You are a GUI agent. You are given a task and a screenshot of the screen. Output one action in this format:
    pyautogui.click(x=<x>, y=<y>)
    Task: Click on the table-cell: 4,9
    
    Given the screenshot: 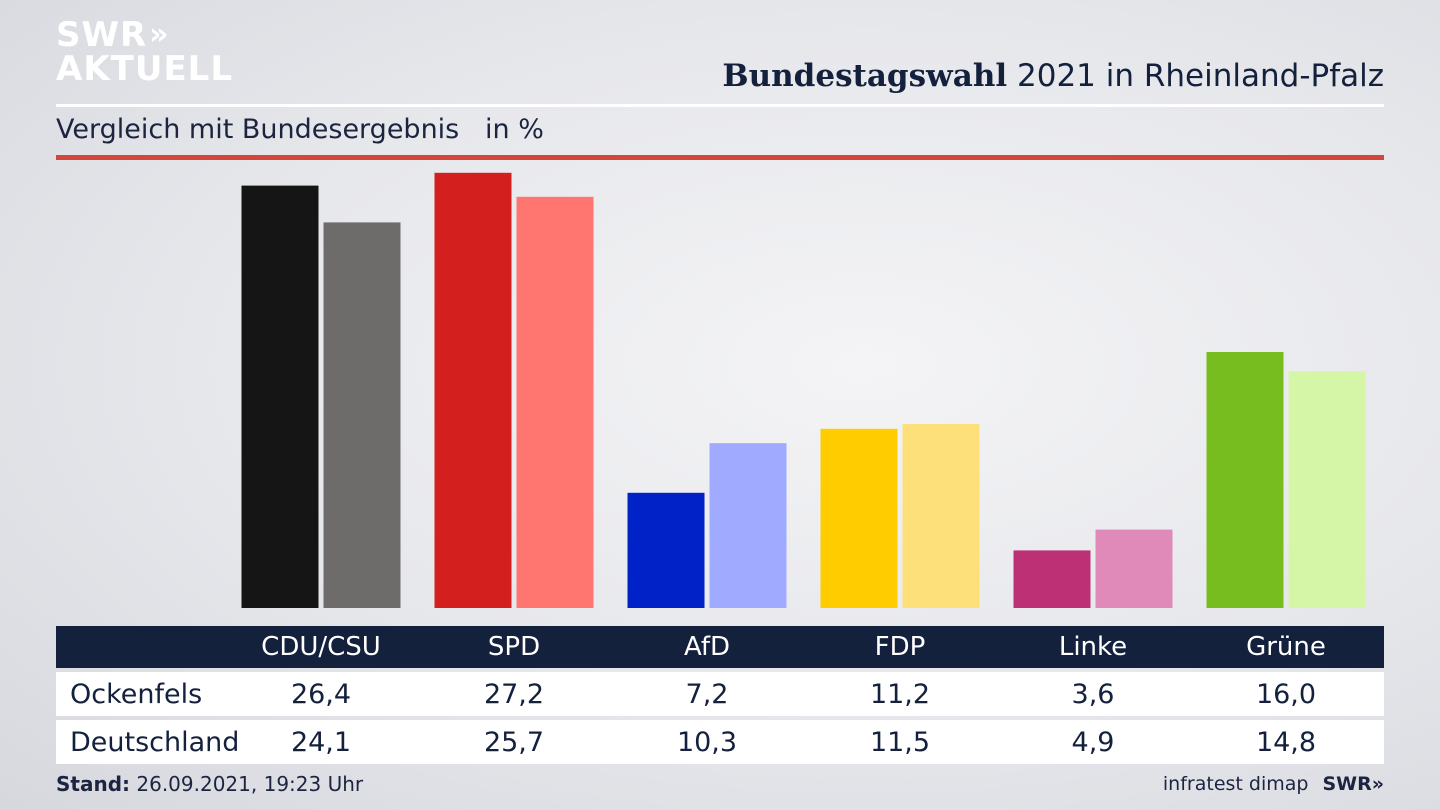 What is the action you would take?
    pyautogui.click(x=1093, y=742)
    